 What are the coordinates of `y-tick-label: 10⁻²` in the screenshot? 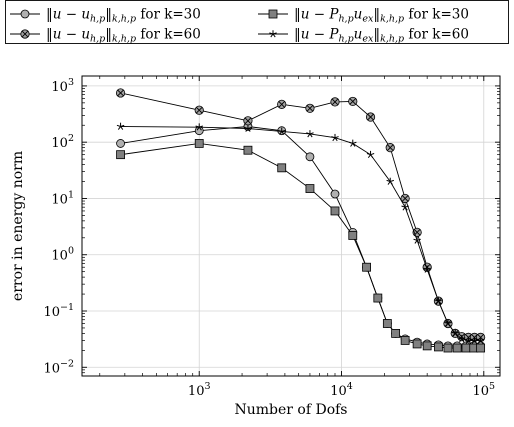 It's located at (58, 367).